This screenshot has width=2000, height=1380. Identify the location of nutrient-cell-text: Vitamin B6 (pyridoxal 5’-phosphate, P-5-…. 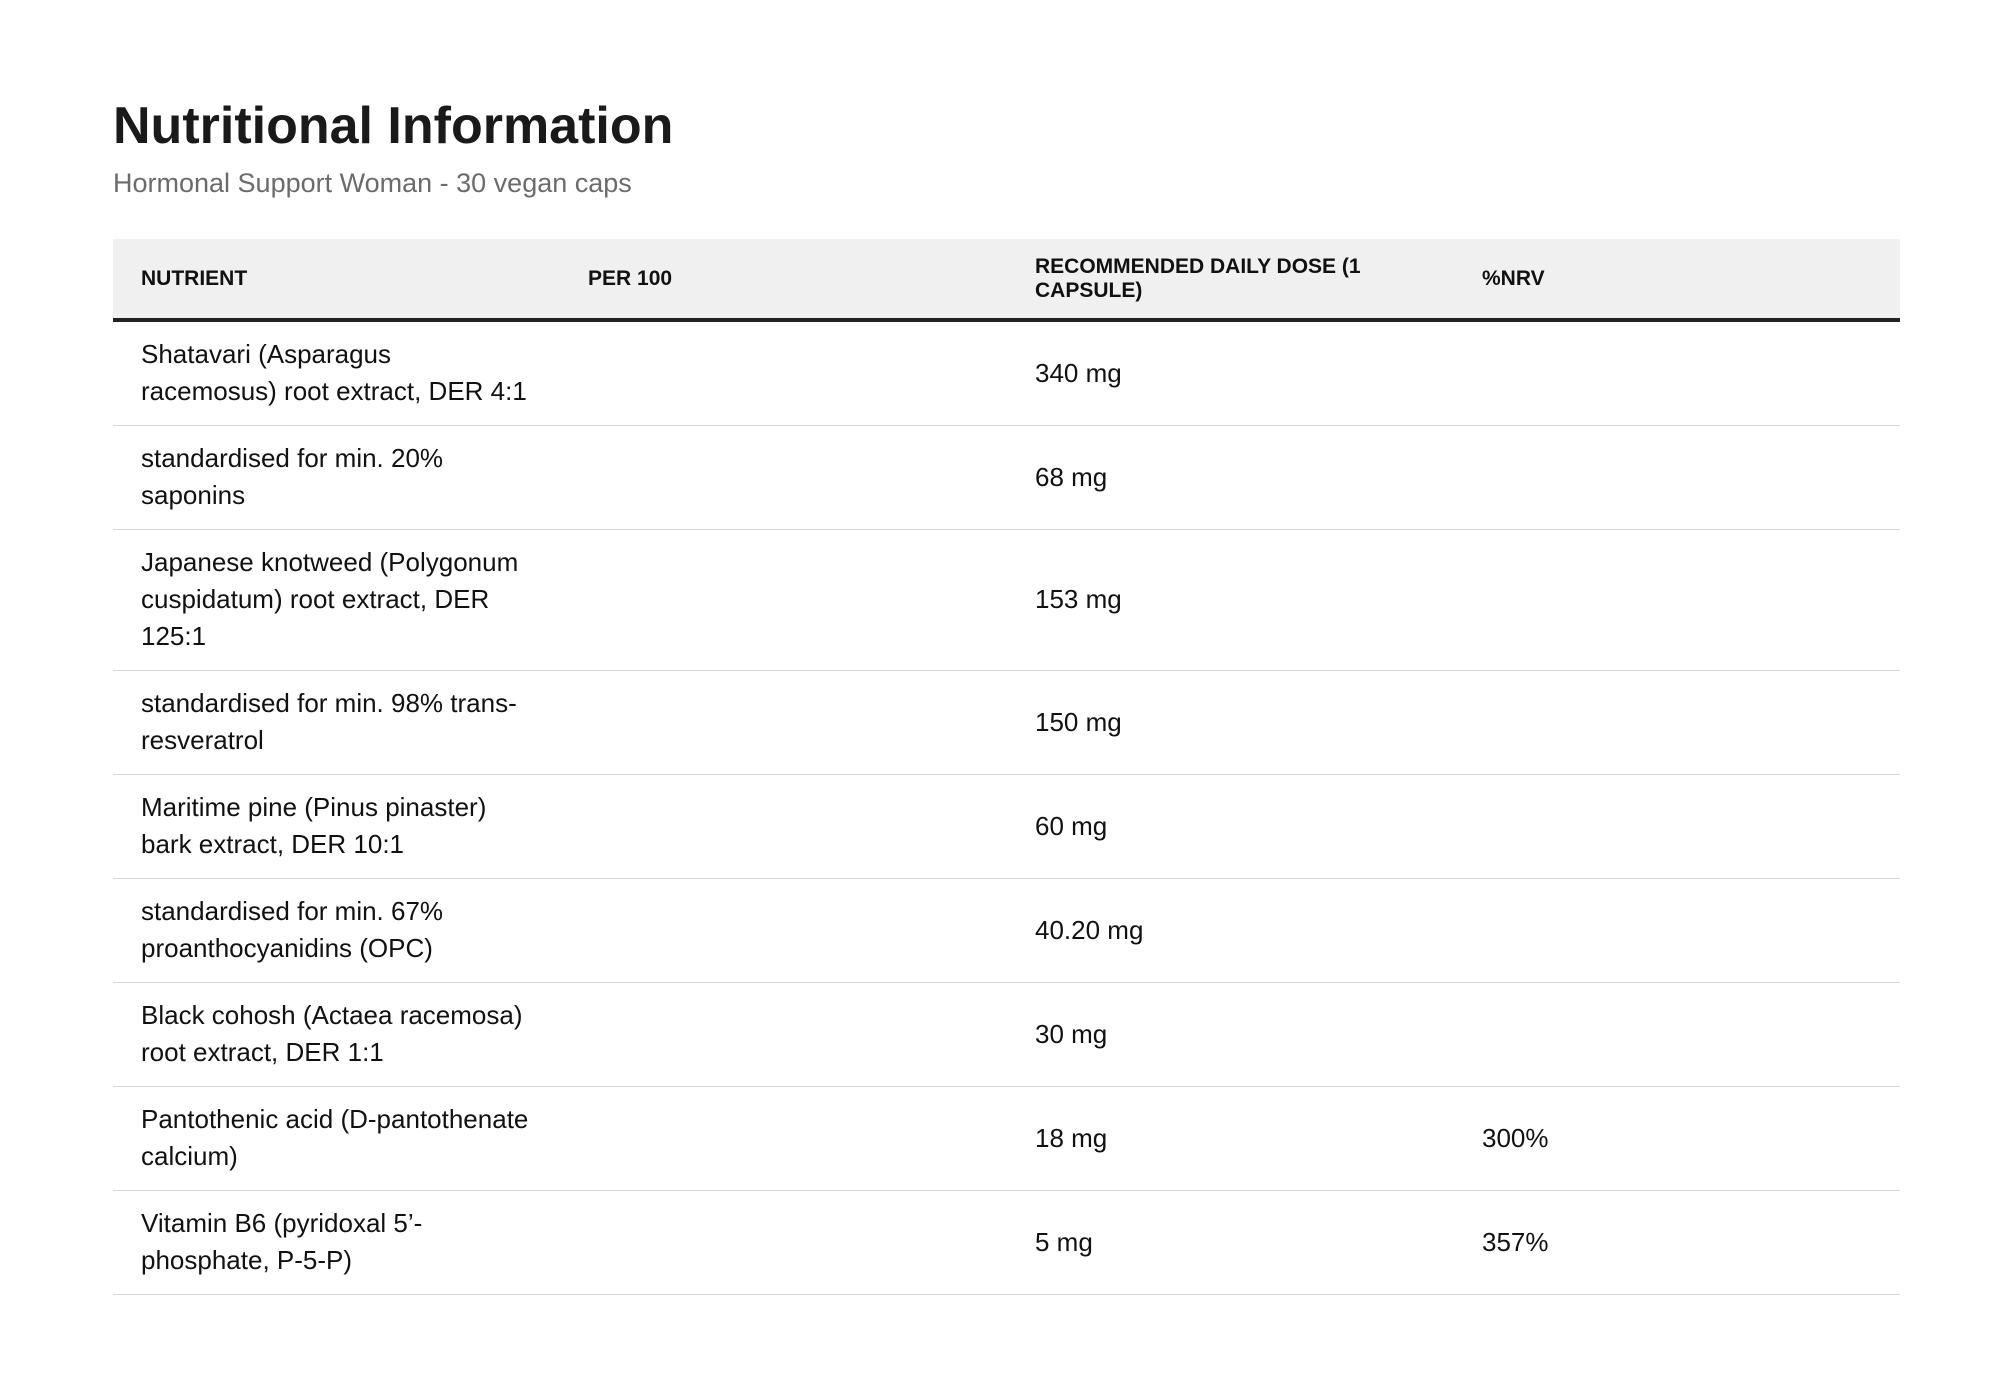
(282, 1241).